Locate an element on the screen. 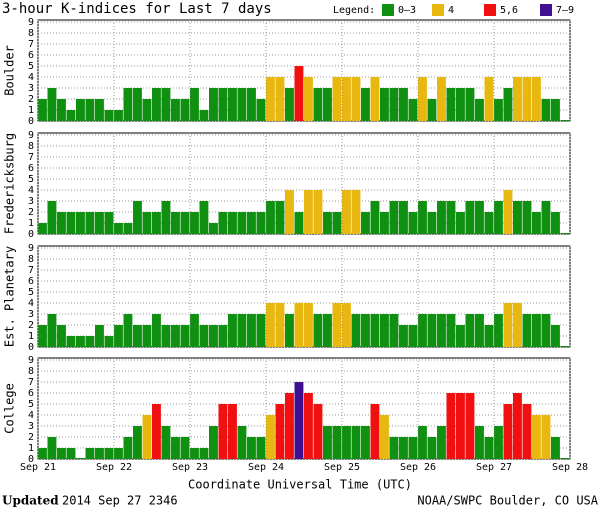 Image resolution: width=600 pixels, height=514 pixels. legend-swatch is located at coordinates (546, 10).